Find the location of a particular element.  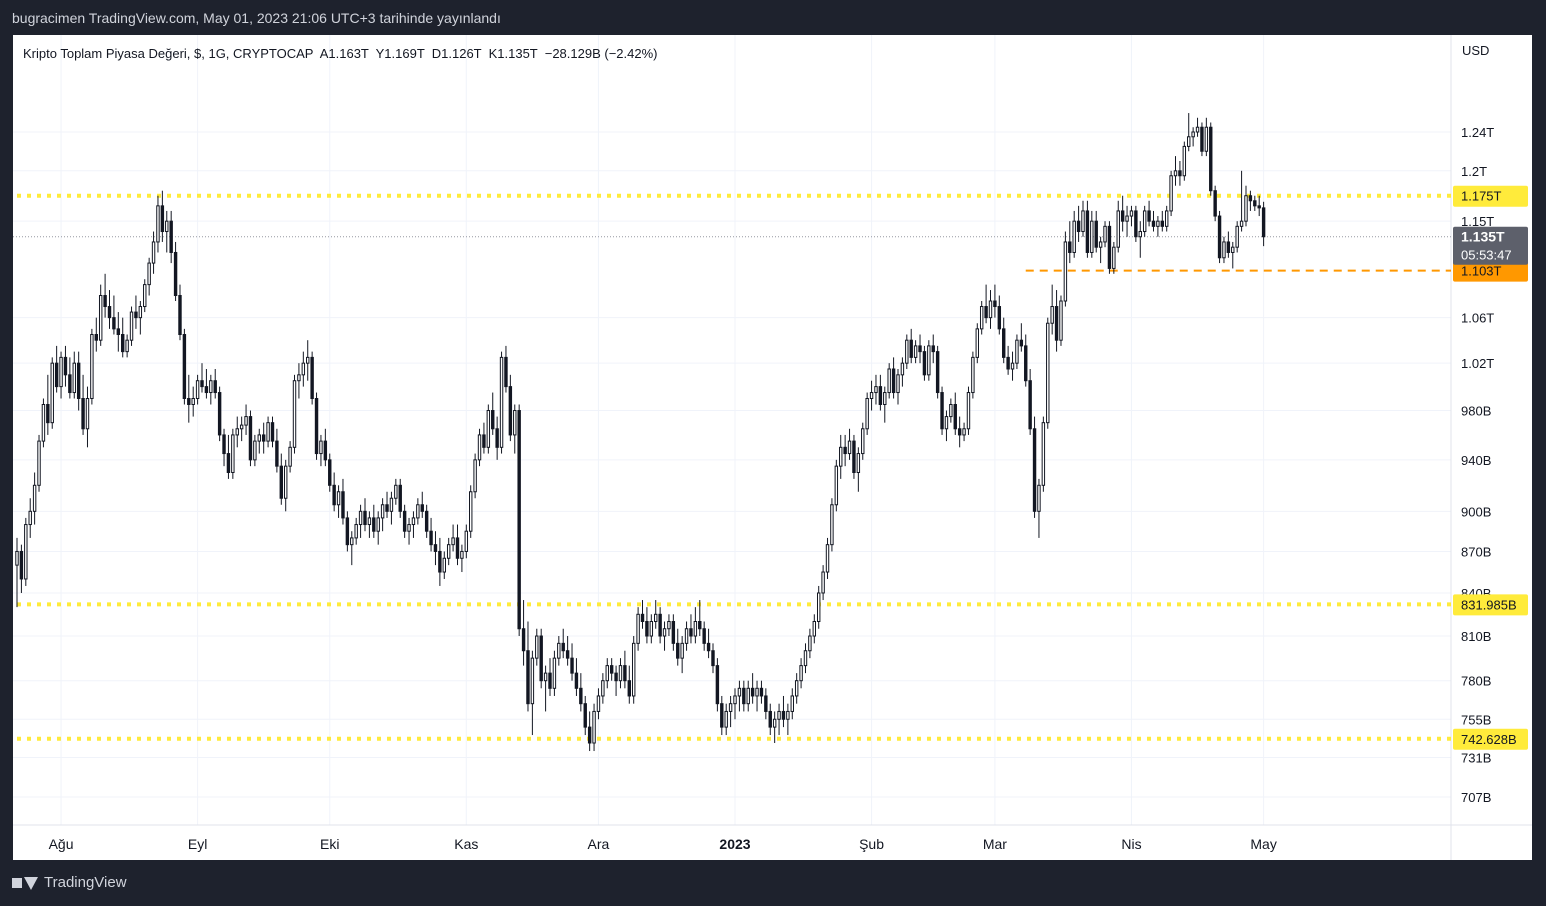

x-tick-label: Eyl is located at coordinates (197, 844).